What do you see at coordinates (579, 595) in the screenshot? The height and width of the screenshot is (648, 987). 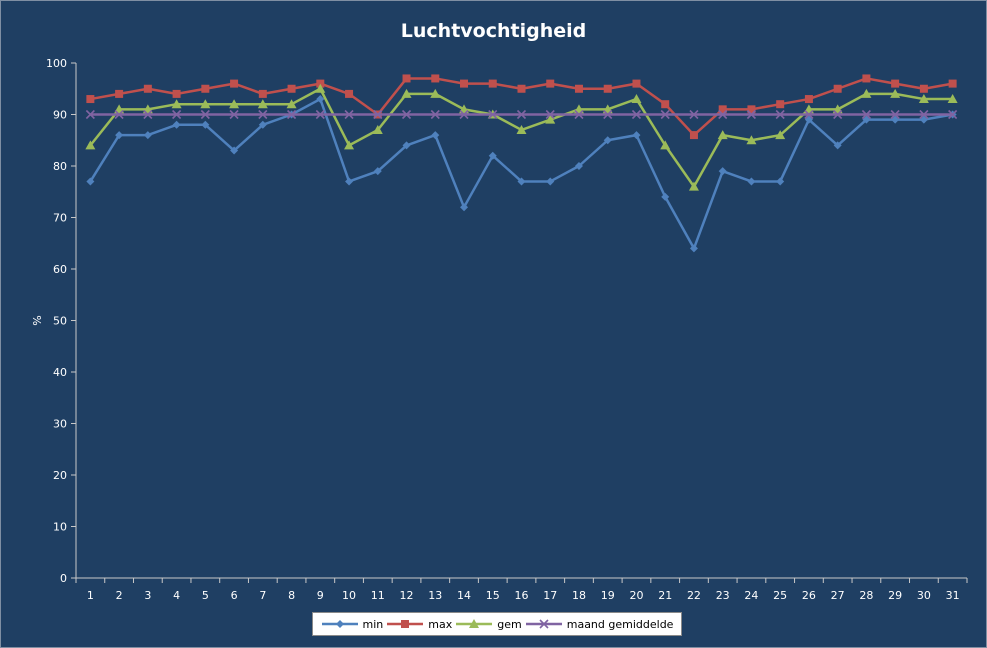 I see `x-tick-label: 18` at bounding box center [579, 595].